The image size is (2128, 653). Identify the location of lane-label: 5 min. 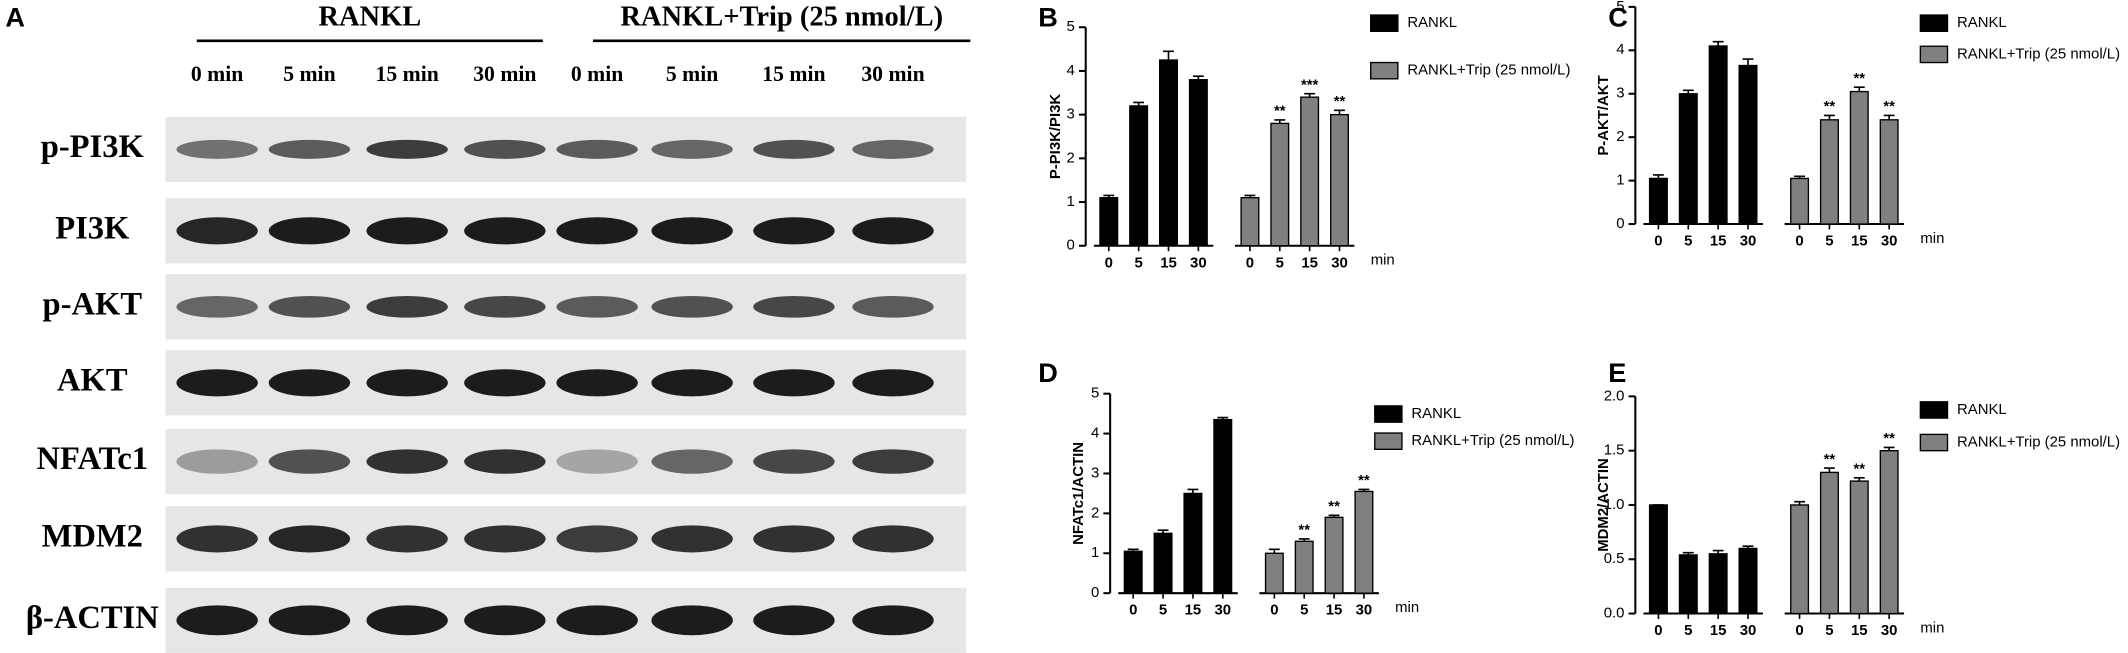
(692, 74).